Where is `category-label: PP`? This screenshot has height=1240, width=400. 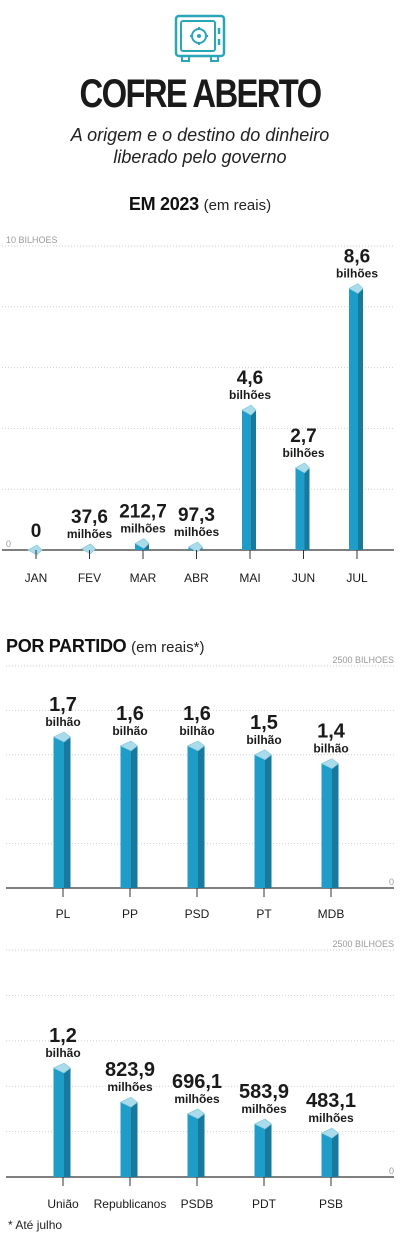 category-label: PP is located at coordinates (130, 914).